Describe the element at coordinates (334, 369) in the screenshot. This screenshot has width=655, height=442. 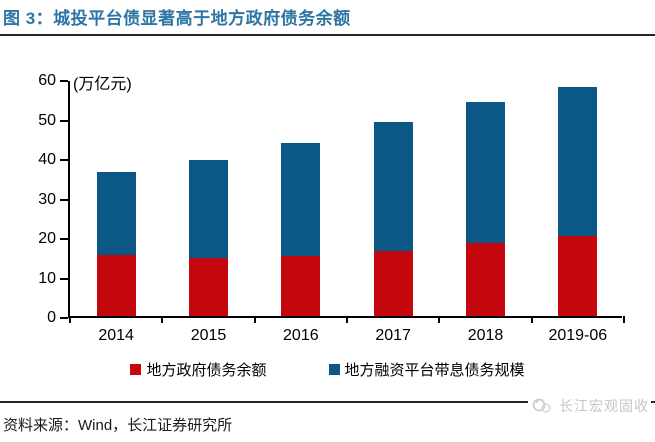
I see `blue-legend-swatch-icon` at that location.